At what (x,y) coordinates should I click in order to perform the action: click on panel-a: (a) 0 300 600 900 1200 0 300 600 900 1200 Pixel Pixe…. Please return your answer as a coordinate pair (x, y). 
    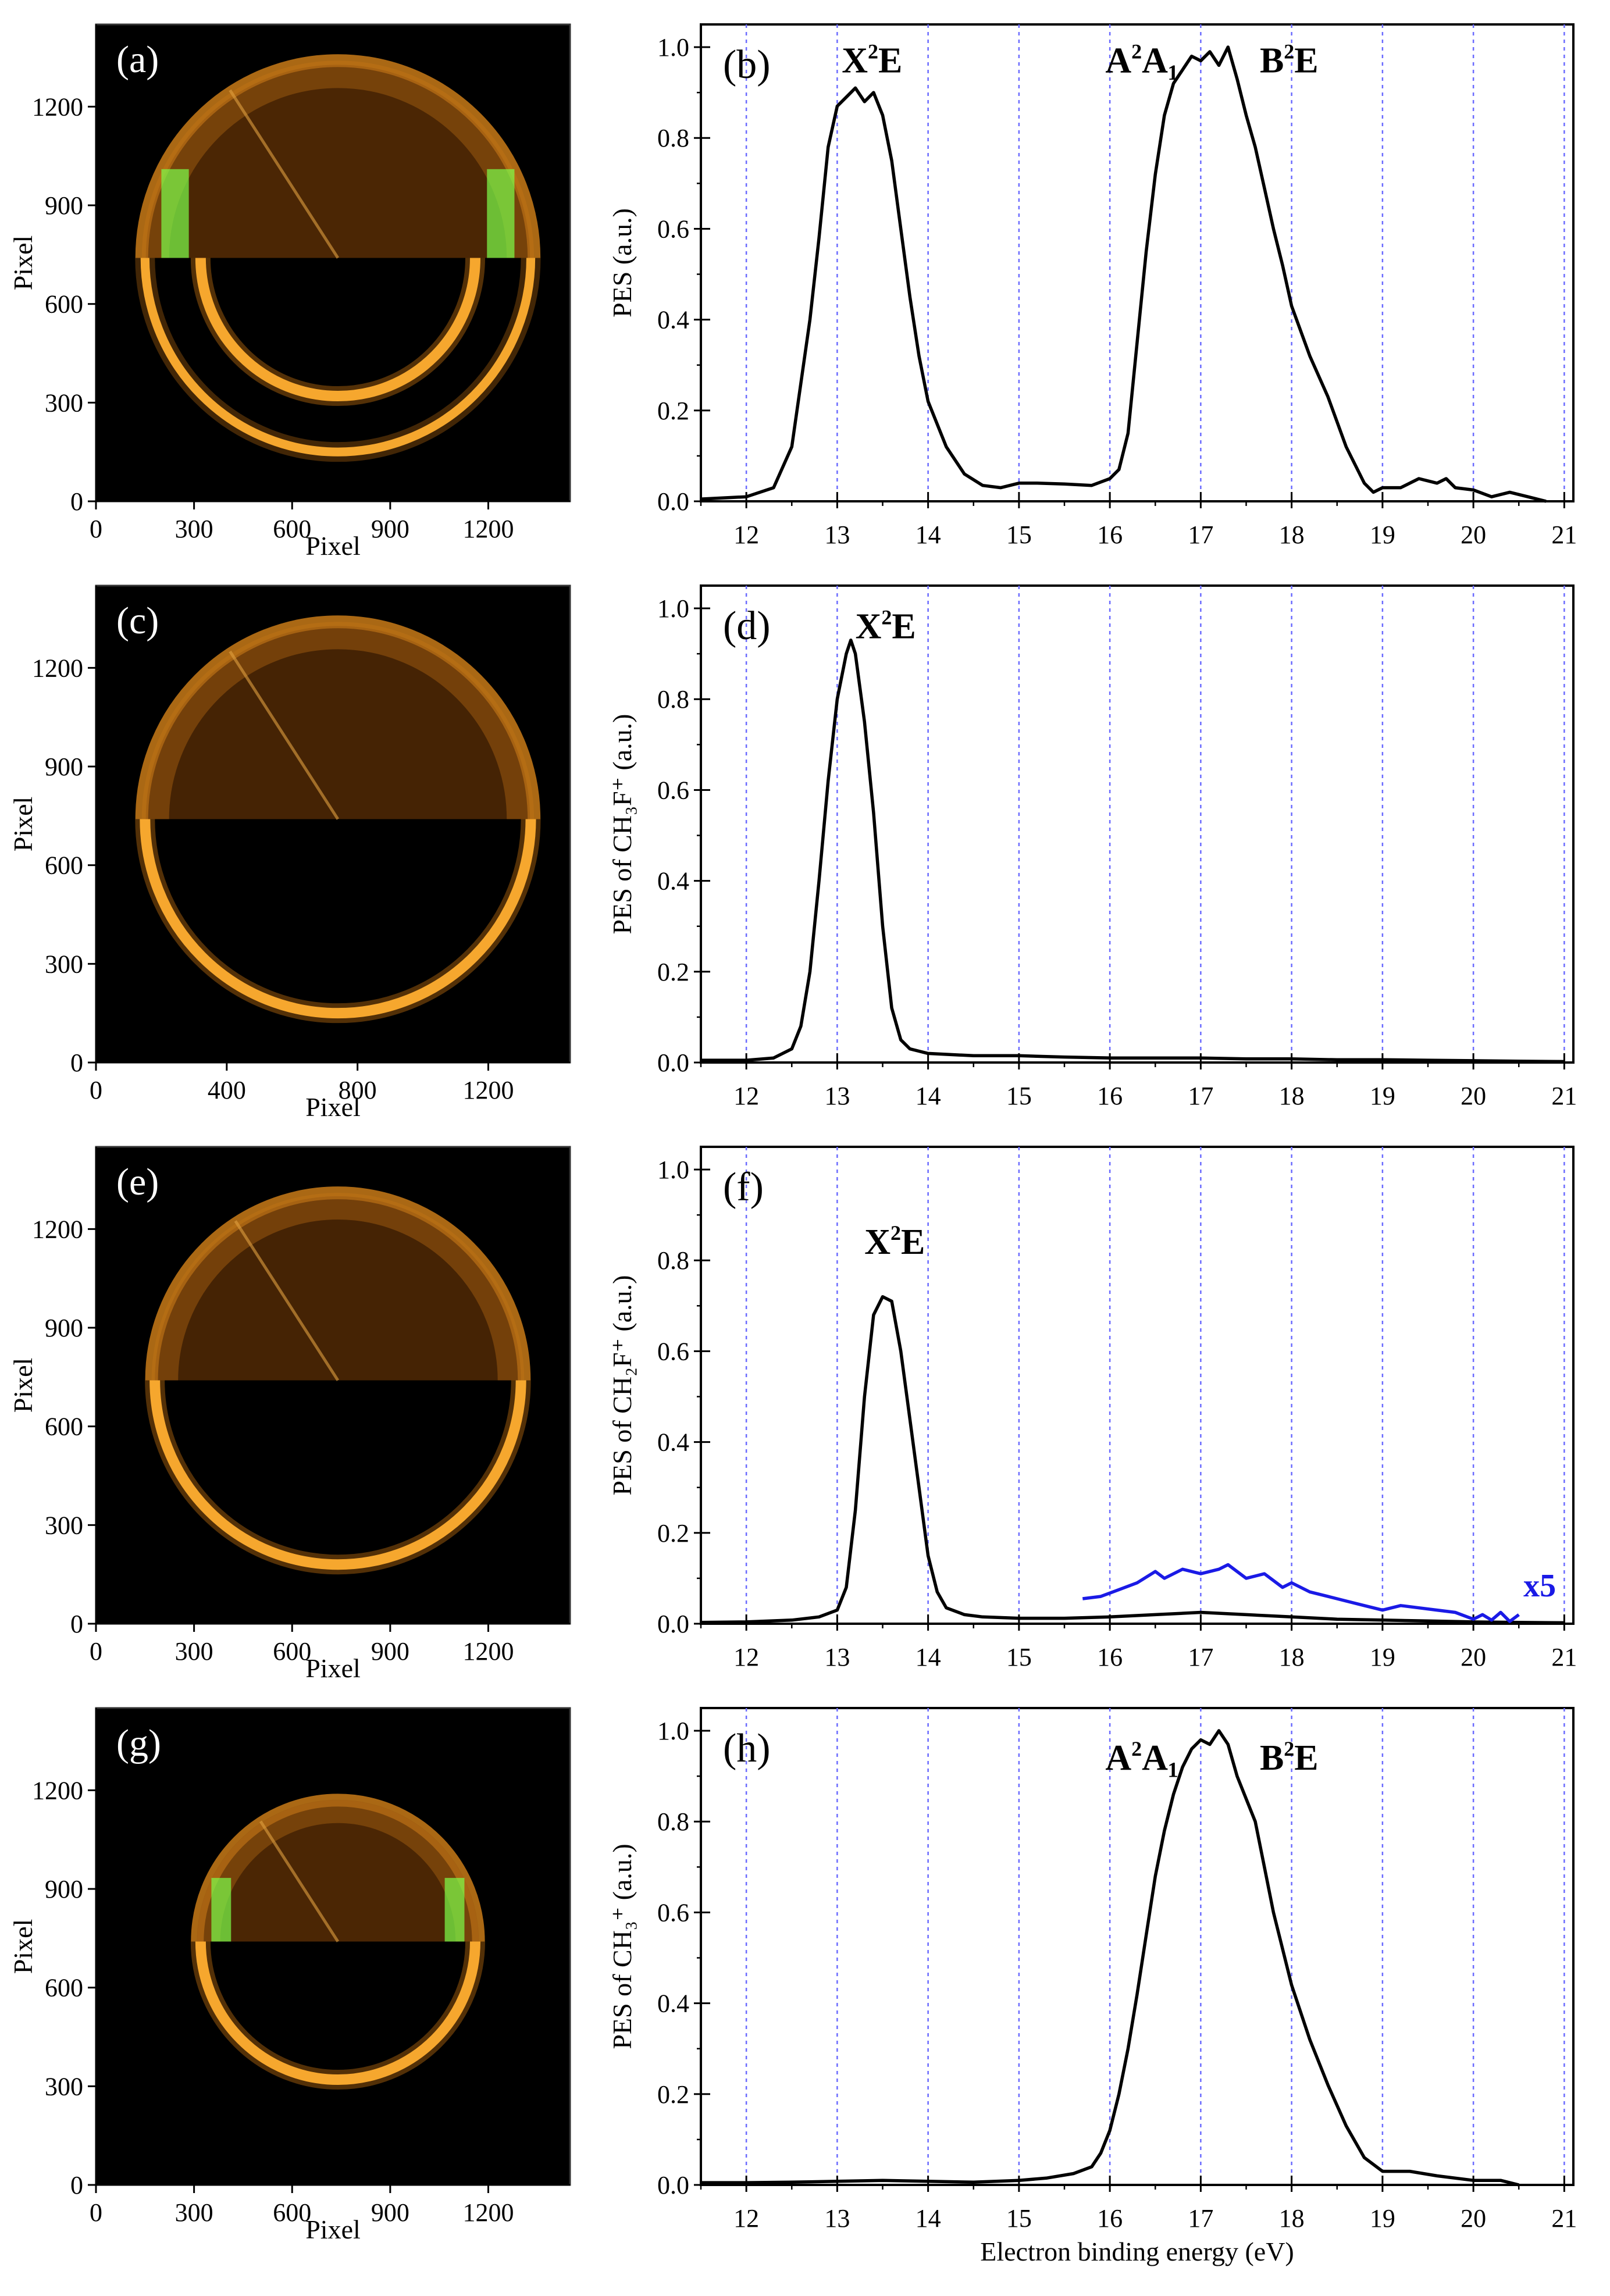
    Looking at the image, I should click on (289, 292).